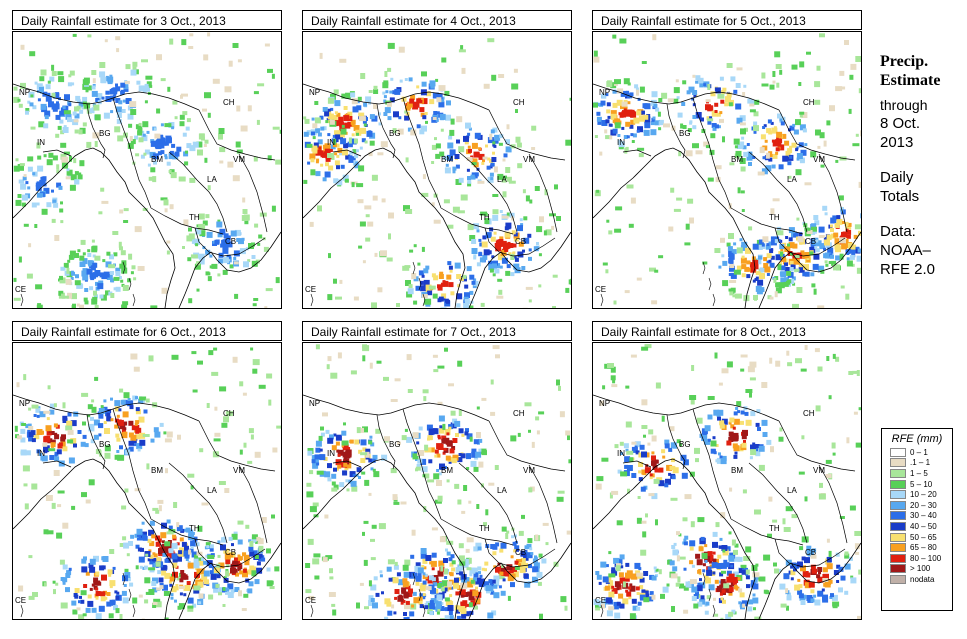  Describe the element at coordinates (437, 227) in the screenshot. I see `coastline` at that location.